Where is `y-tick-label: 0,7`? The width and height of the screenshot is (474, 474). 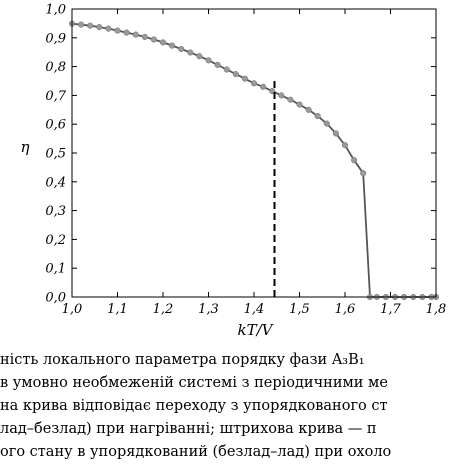
y-tick-label: 0,7 is located at coordinates (55, 96).